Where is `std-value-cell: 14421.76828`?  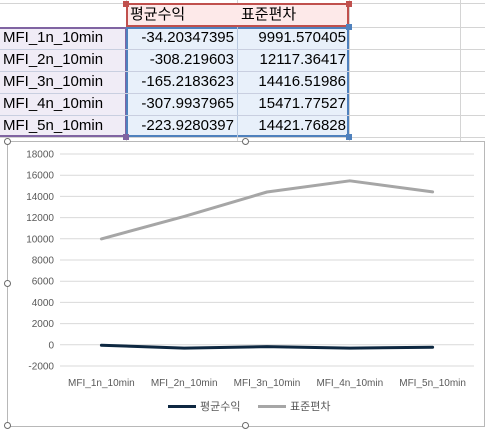
std-value-cell: 14421.76828 is located at coordinates (302, 125).